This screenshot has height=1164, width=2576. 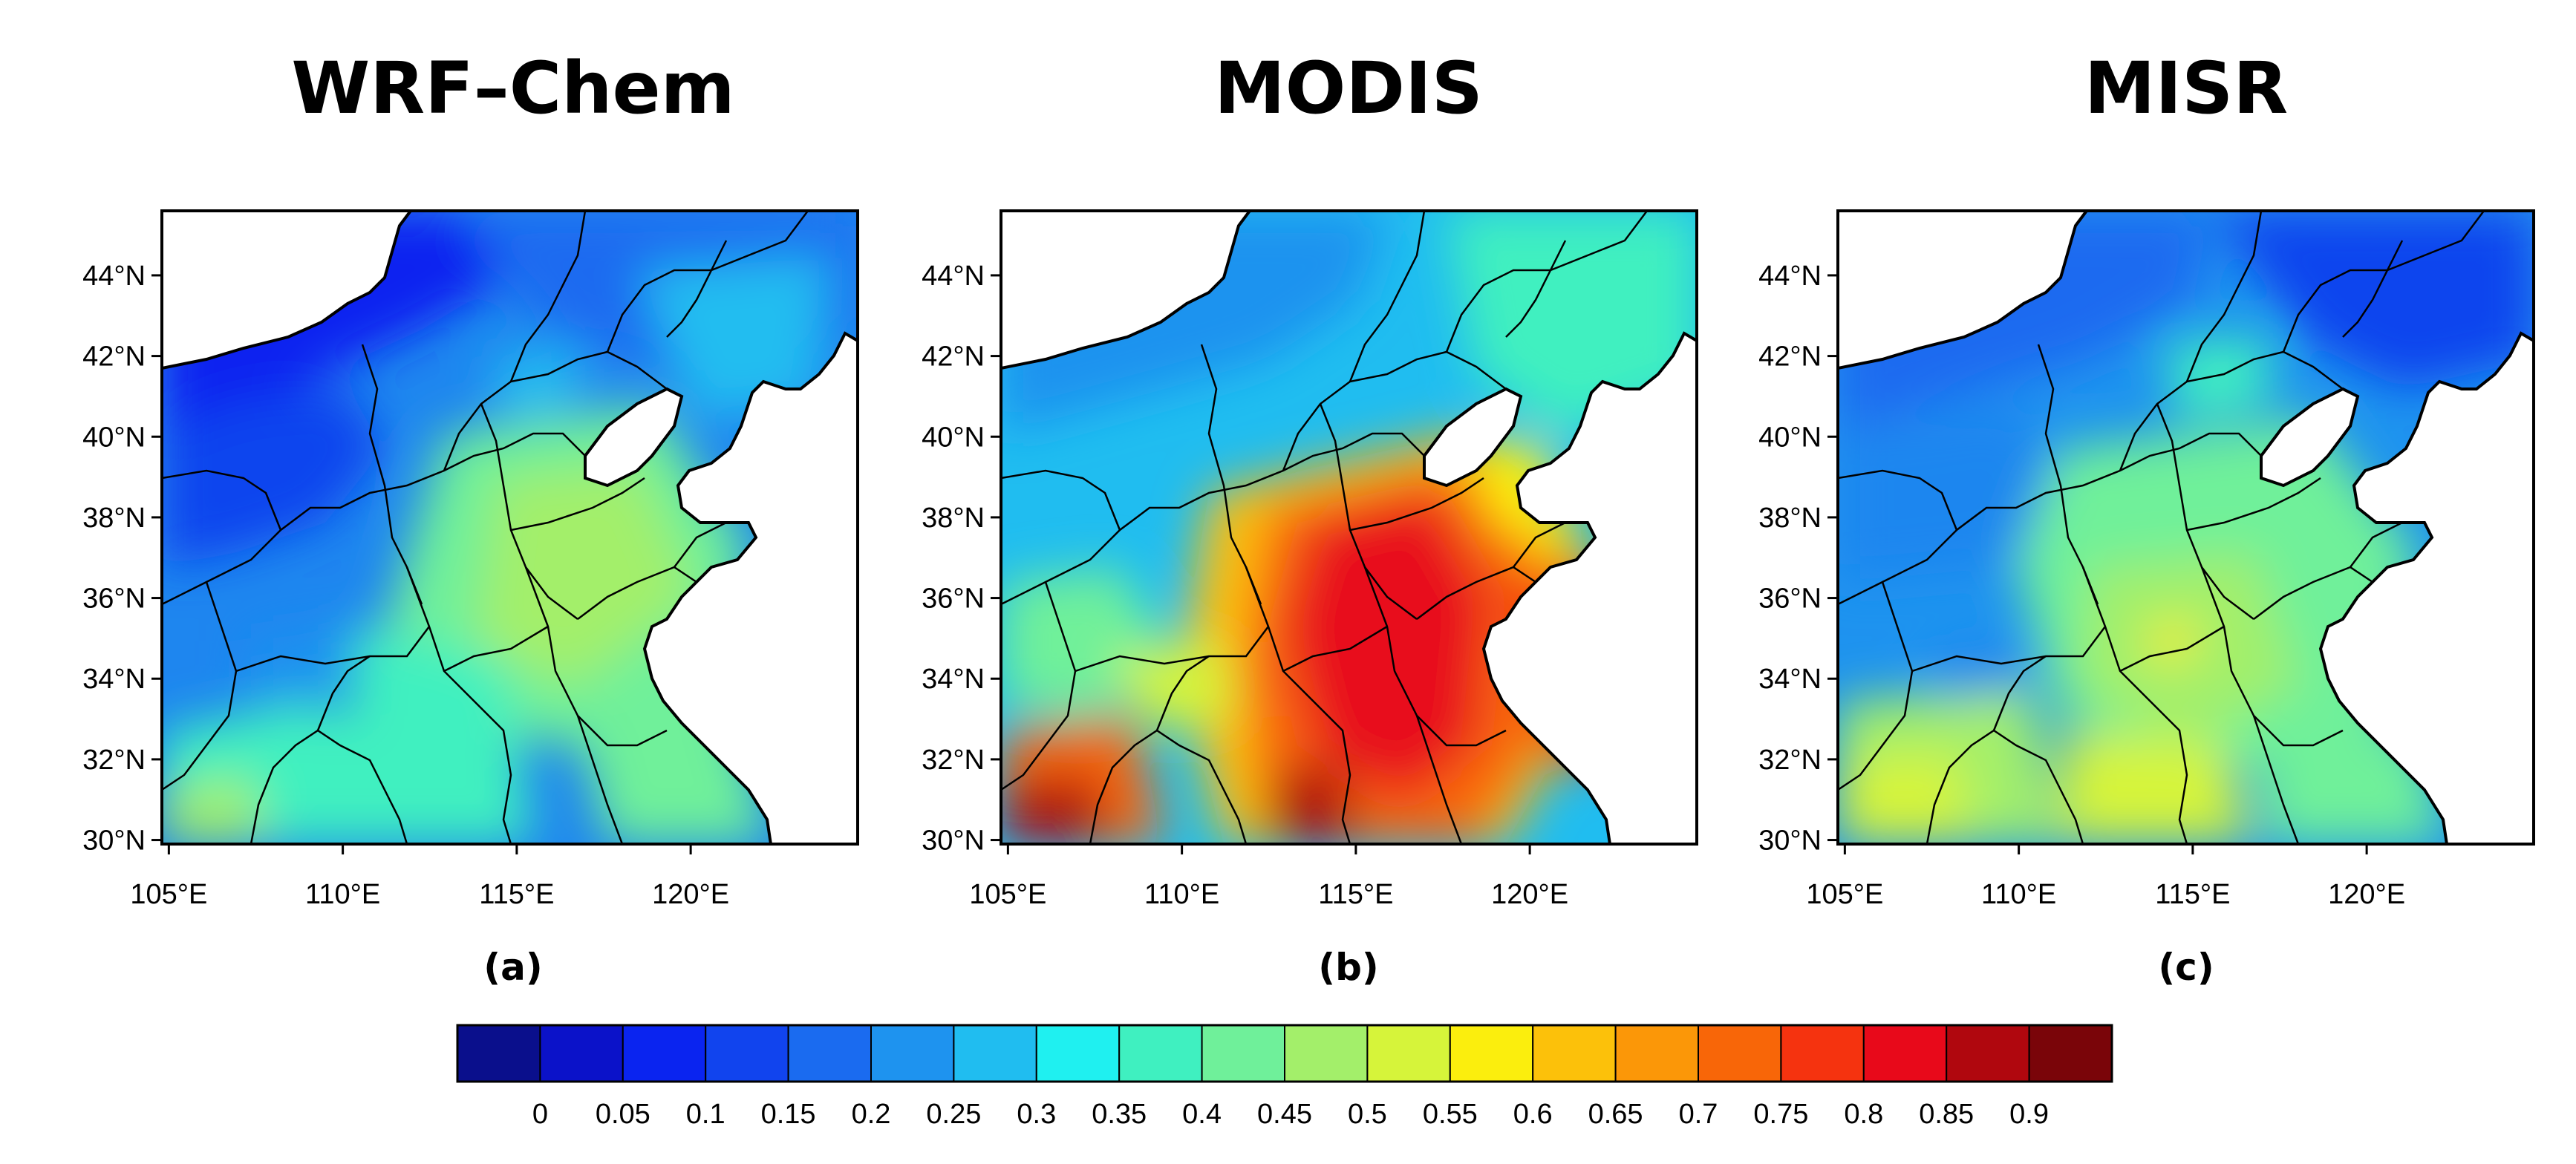 What do you see at coordinates (512, 967) in the screenshot?
I see `panel-a-tag: (a)` at bounding box center [512, 967].